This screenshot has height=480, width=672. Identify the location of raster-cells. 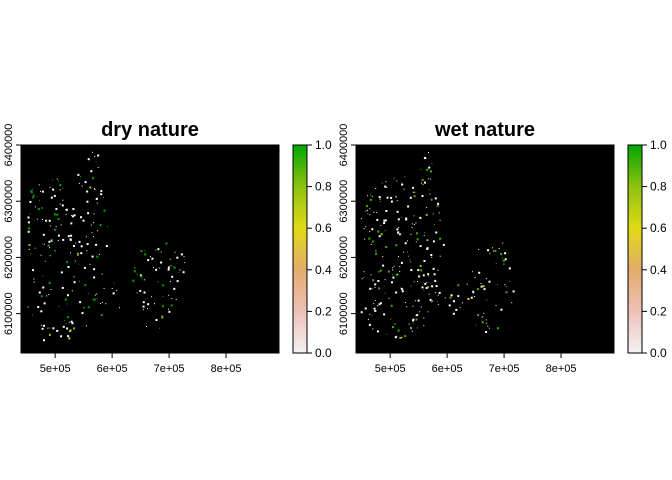
(437, 245).